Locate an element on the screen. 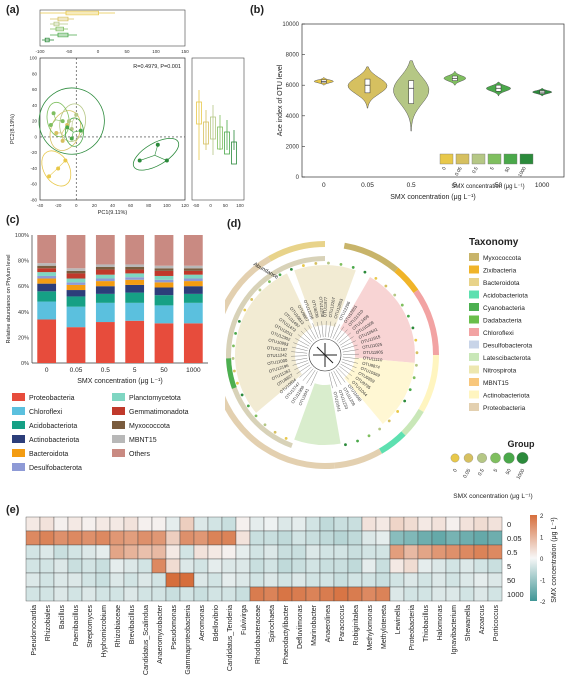 The image size is (575, 700). y-tick-label: 100 is located at coordinates (33, 58).